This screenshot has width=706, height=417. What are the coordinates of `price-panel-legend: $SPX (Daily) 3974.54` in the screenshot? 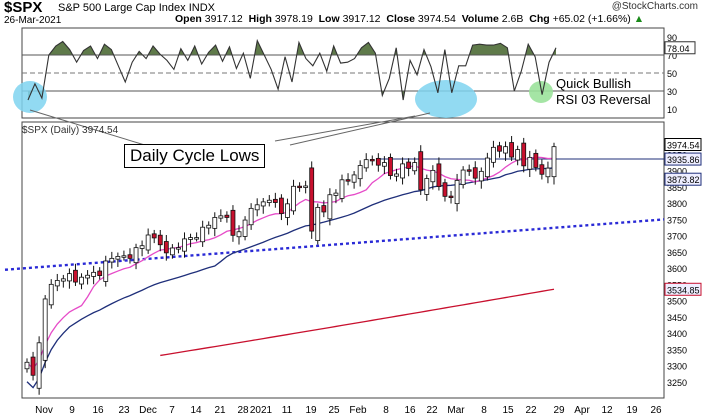 It's located at (70, 130).